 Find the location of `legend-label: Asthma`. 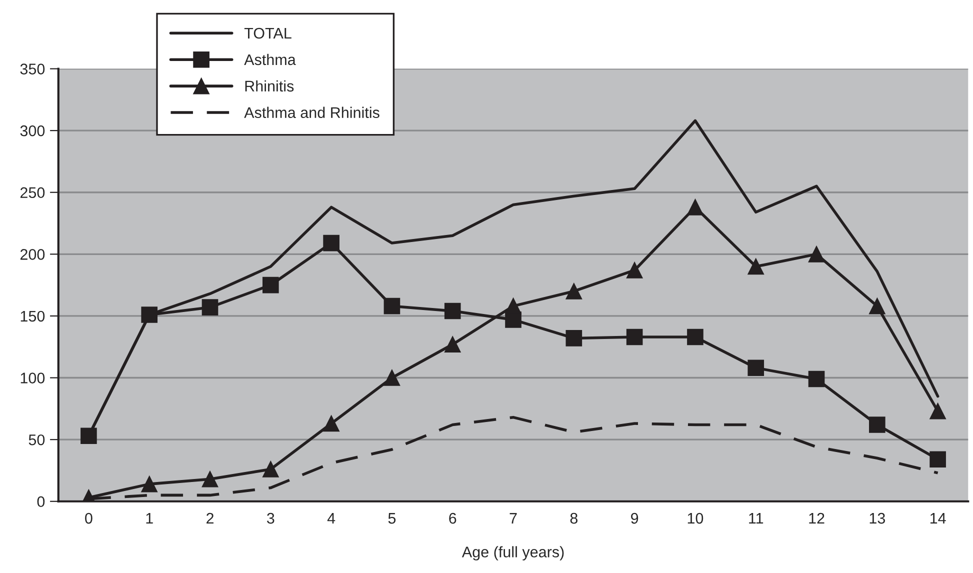

legend-label: Asthma is located at coordinates (270, 60).